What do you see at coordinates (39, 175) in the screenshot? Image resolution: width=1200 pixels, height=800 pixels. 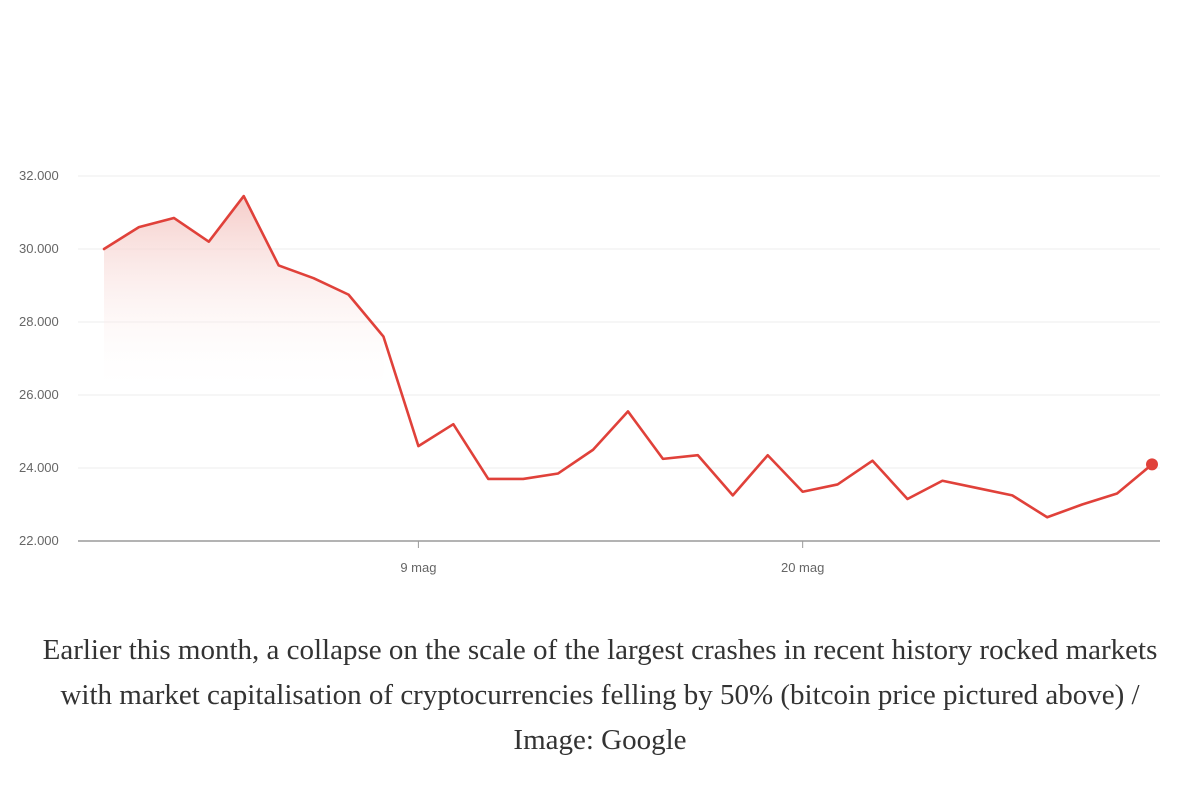 I see `y-tick-label: 32.000` at bounding box center [39, 175].